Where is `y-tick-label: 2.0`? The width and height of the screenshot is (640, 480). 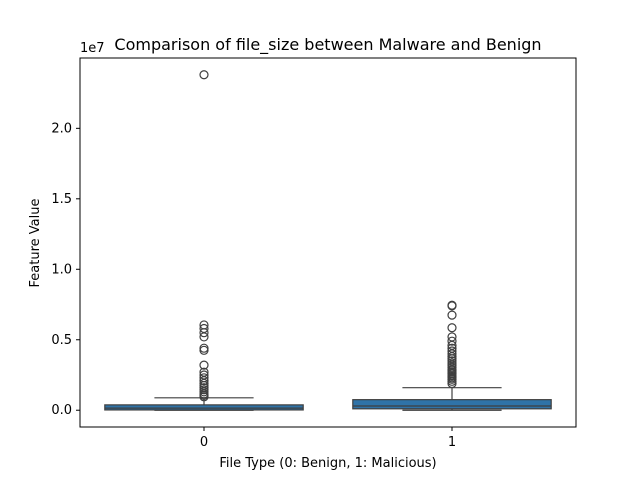 y-tick-label: 2.0 is located at coordinates (61, 128).